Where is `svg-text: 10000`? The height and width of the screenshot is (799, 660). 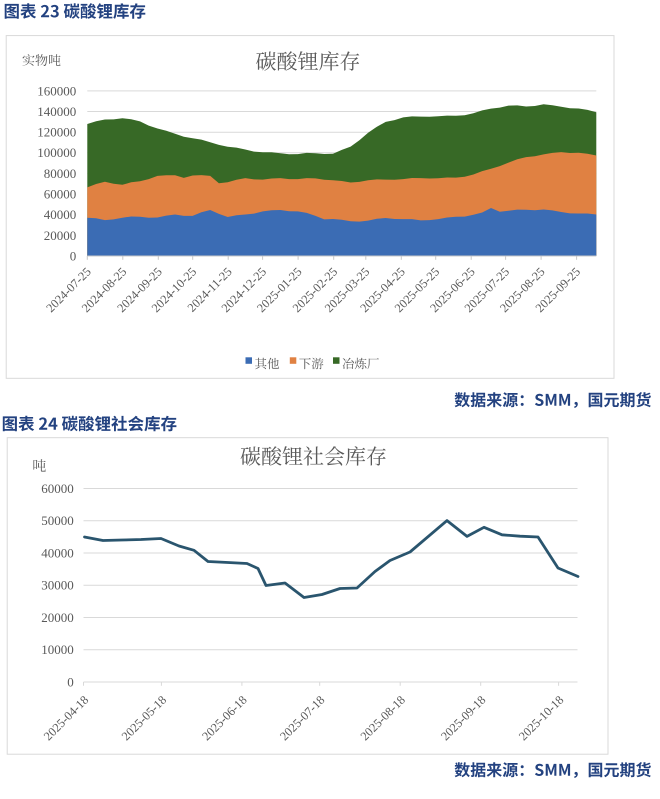 svg-text: 10000 is located at coordinates (57, 649).